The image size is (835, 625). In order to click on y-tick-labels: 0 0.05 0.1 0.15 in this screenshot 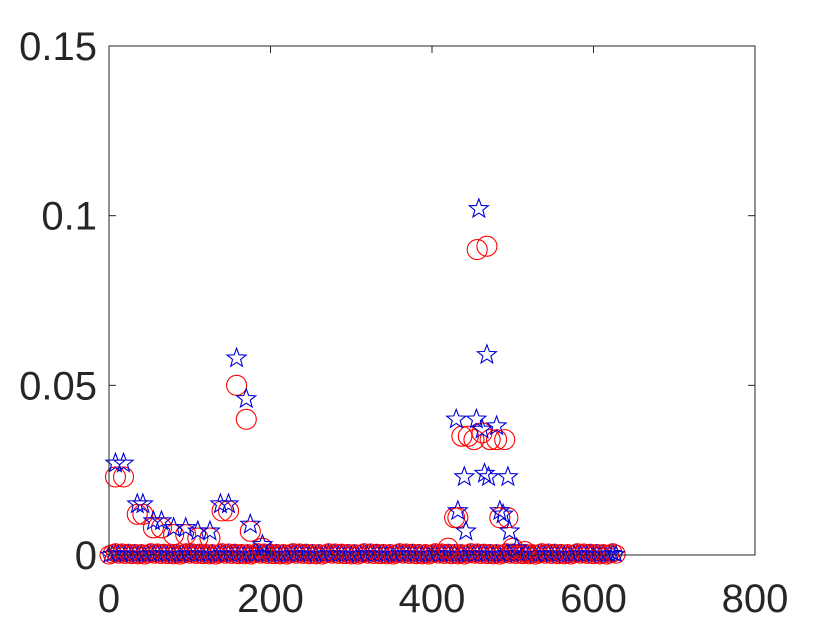, I will do `click(58, 301)`.